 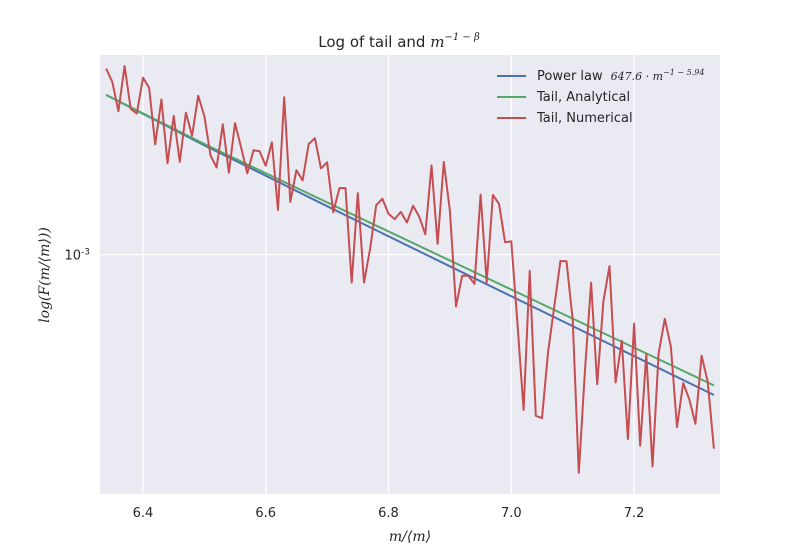 I want to click on legend-label-power-law: Power law 647.6 · m−1 − 5.94, so click(x=620, y=76).